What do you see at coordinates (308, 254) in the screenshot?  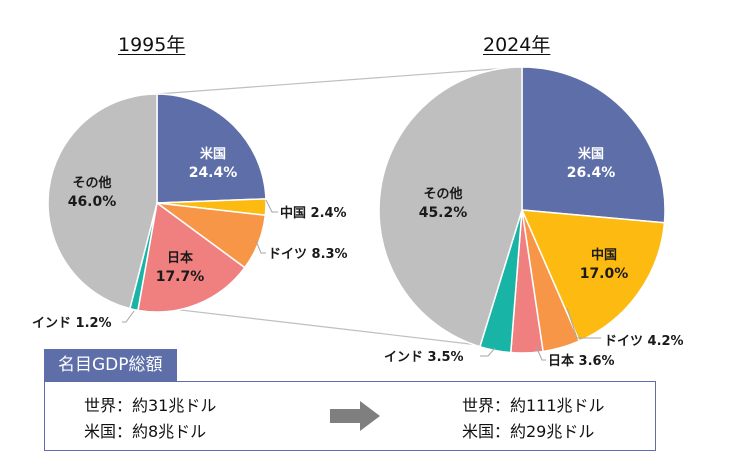 I see `label-1995-germany: ドイツ 8.3%` at bounding box center [308, 254].